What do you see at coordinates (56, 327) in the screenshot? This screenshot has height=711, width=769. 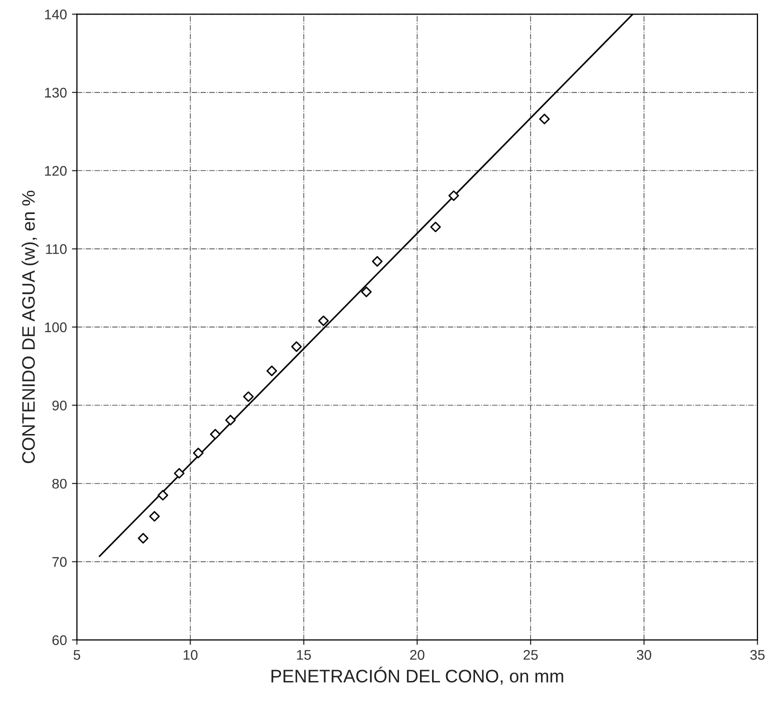 I see `y-tick-label: 100` at bounding box center [56, 327].